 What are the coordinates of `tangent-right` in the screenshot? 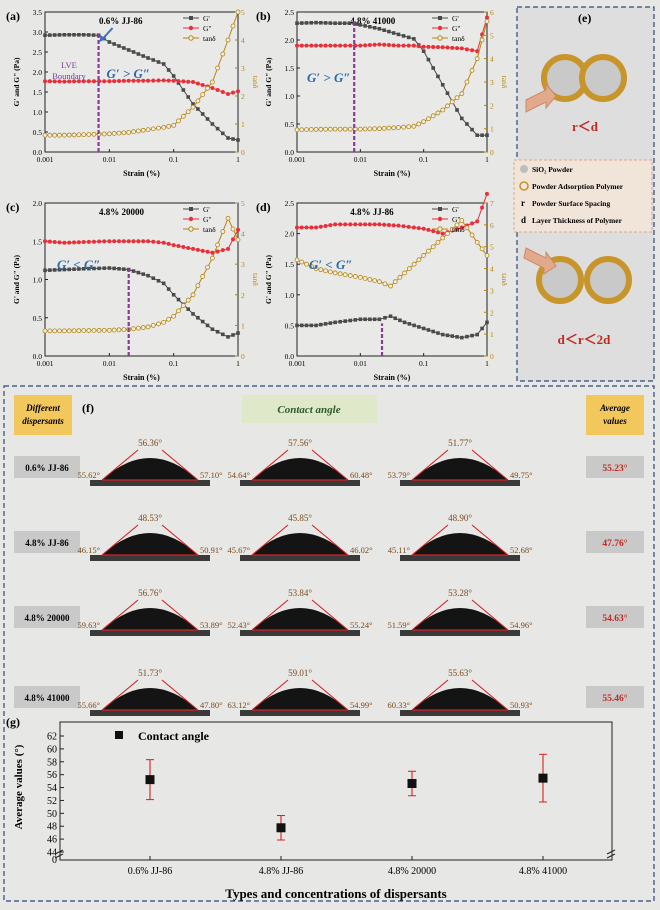 It's located at (330, 695).